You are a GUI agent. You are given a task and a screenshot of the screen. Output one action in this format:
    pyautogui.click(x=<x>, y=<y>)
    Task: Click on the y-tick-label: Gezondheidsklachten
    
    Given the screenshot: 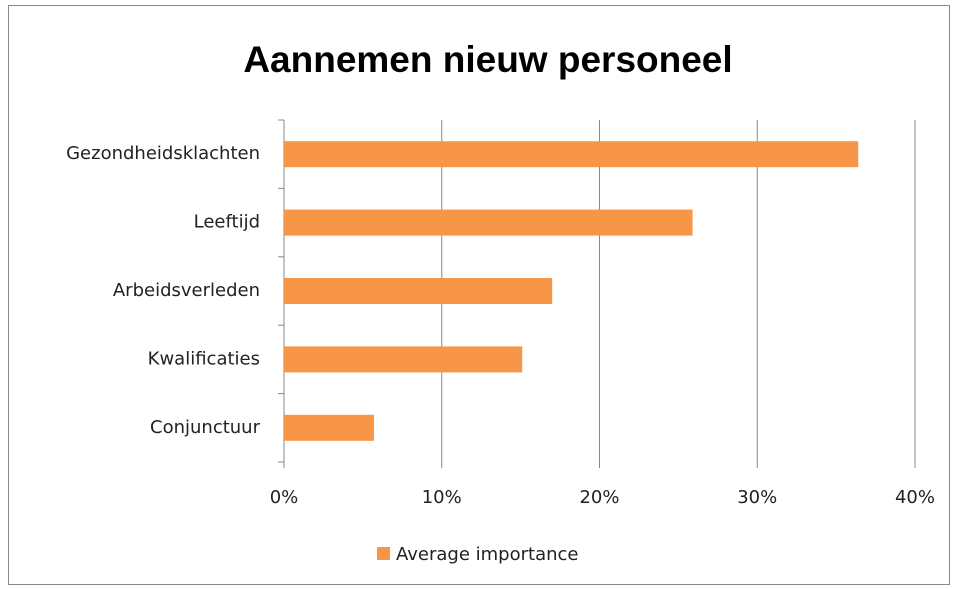 What is the action you would take?
    pyautogui.click(x=163, y=153)
    